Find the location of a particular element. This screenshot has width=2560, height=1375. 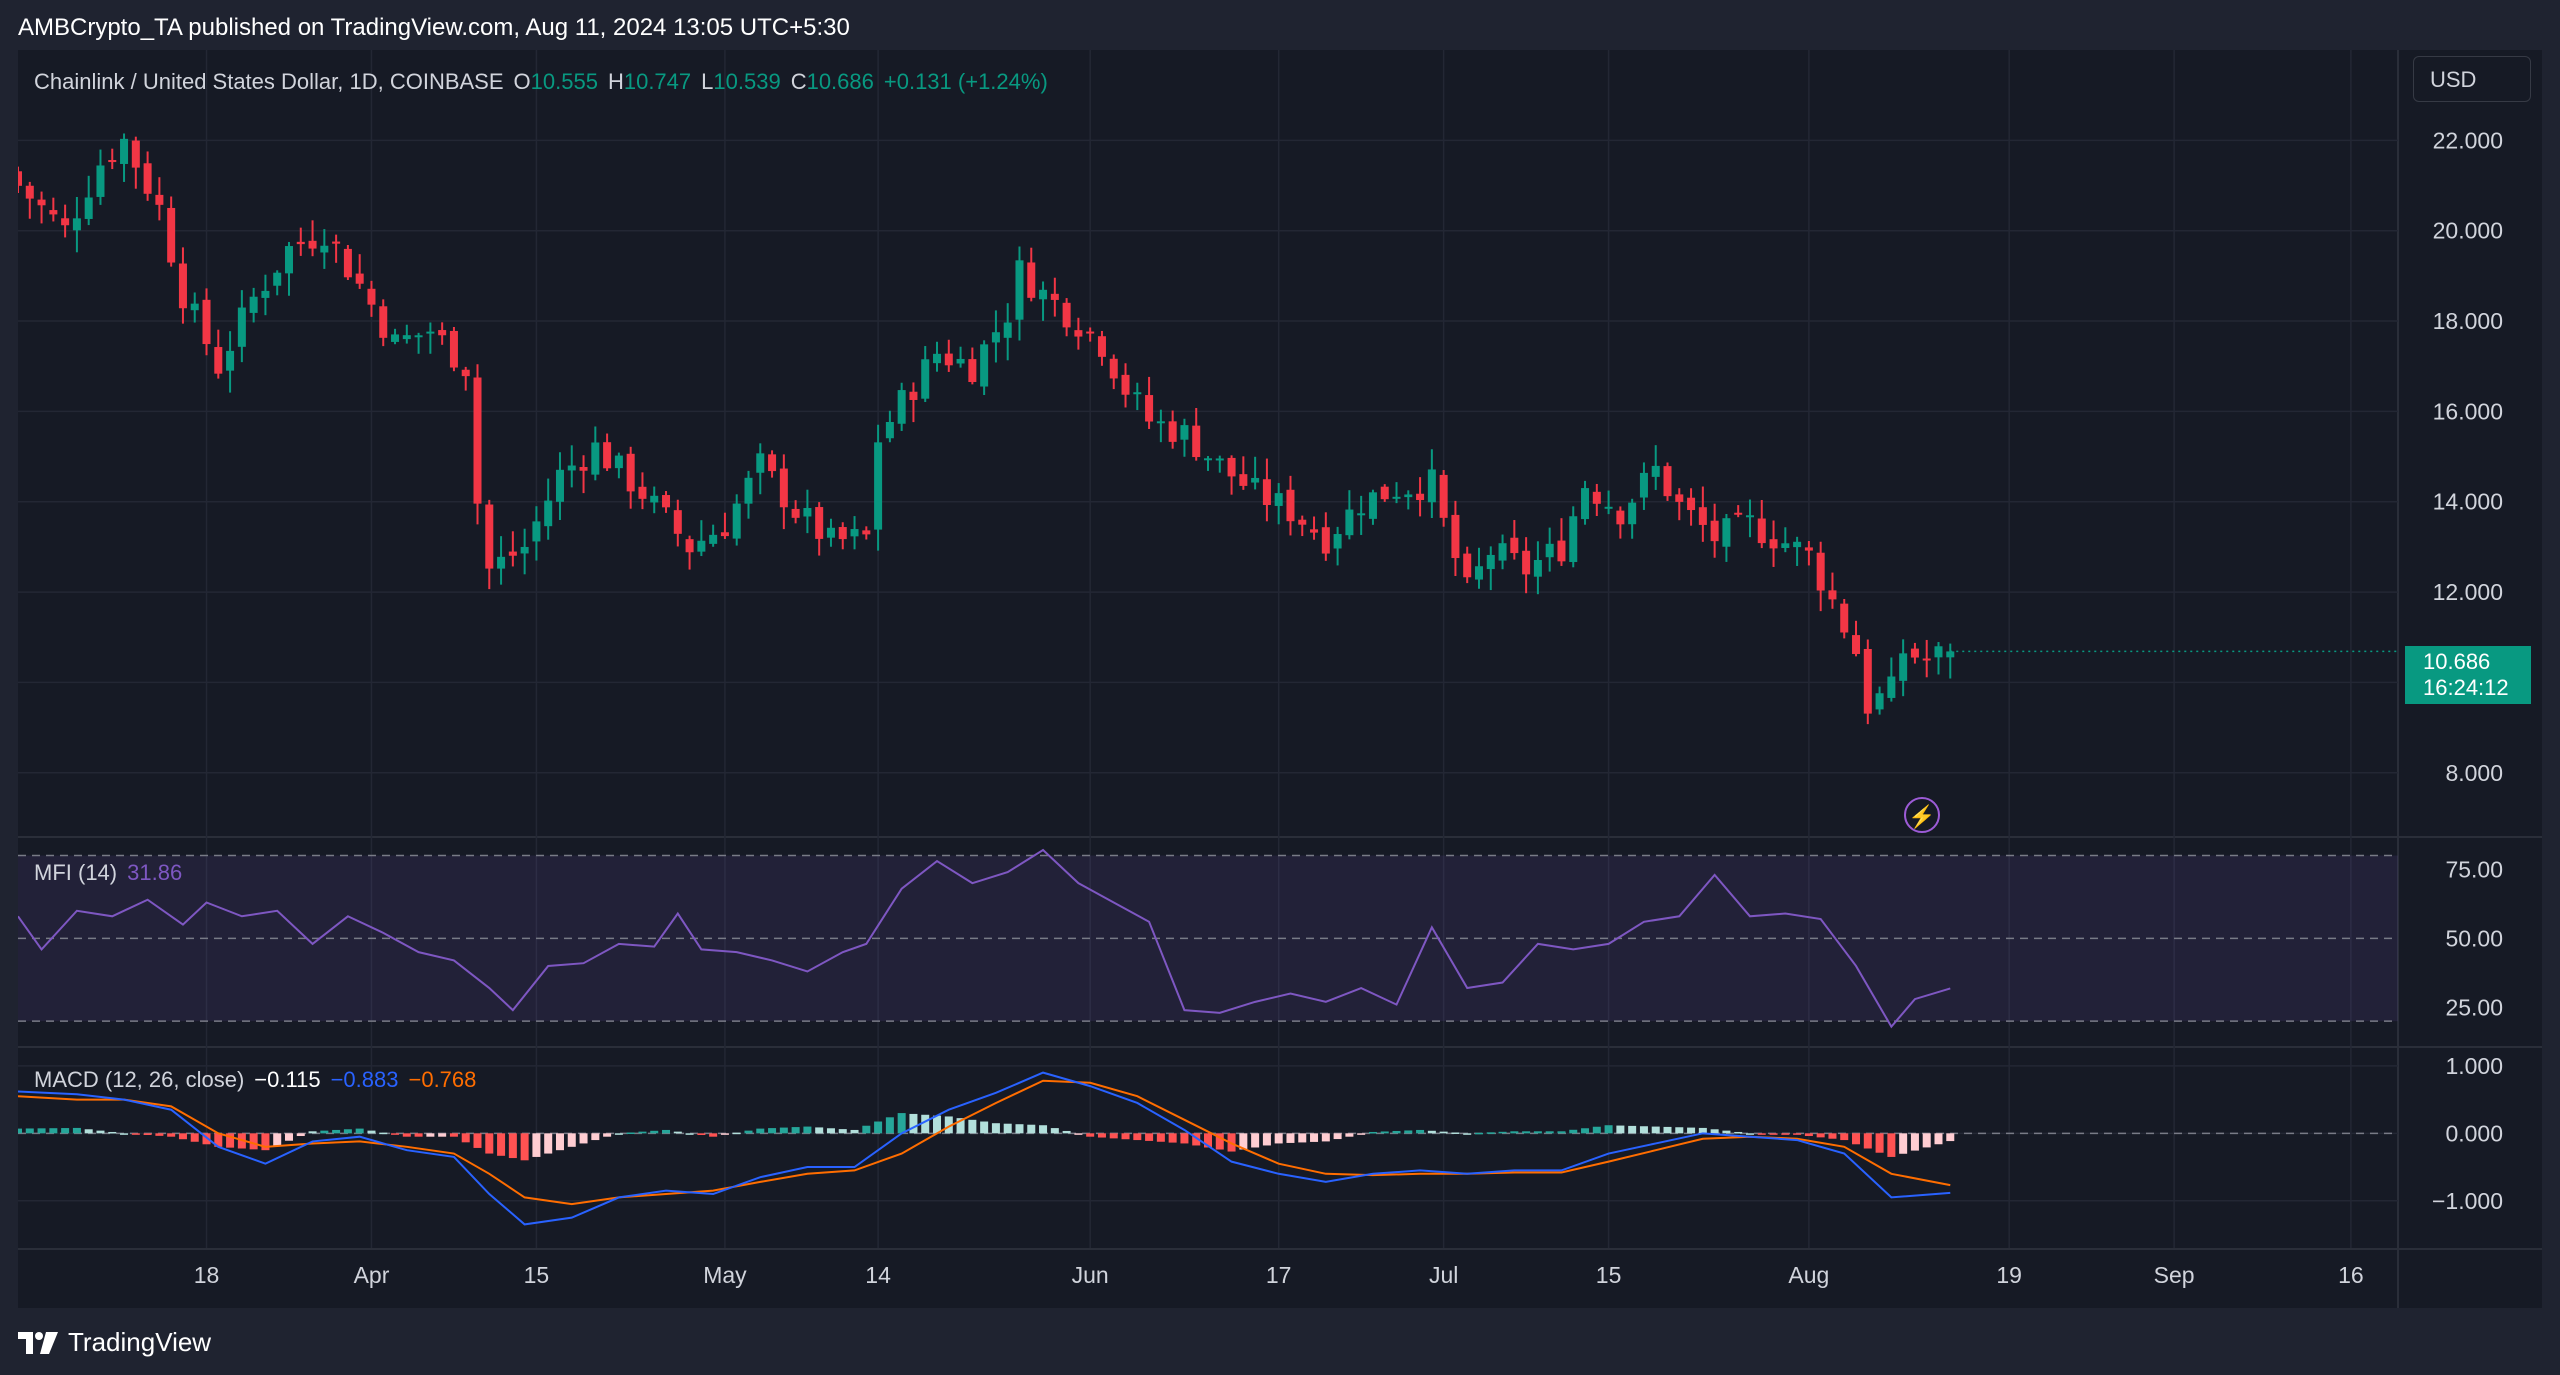

currency-selector: USD is located at coordinates (2472, 79).